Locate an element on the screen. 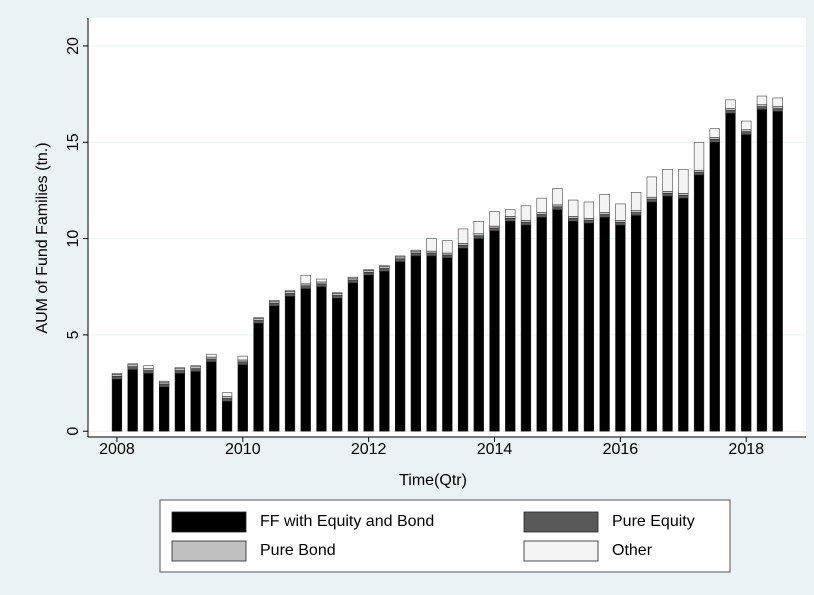 This screenshot has height=595, width=814. y-tick-label: 10 is located at coordinates (73, 239).